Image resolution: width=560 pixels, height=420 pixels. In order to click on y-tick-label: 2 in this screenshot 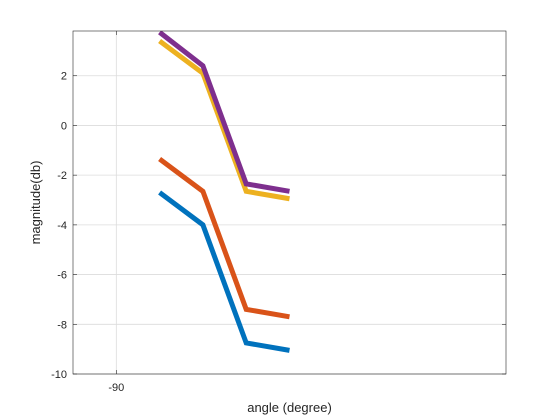, I will do `click(64, 77)`.